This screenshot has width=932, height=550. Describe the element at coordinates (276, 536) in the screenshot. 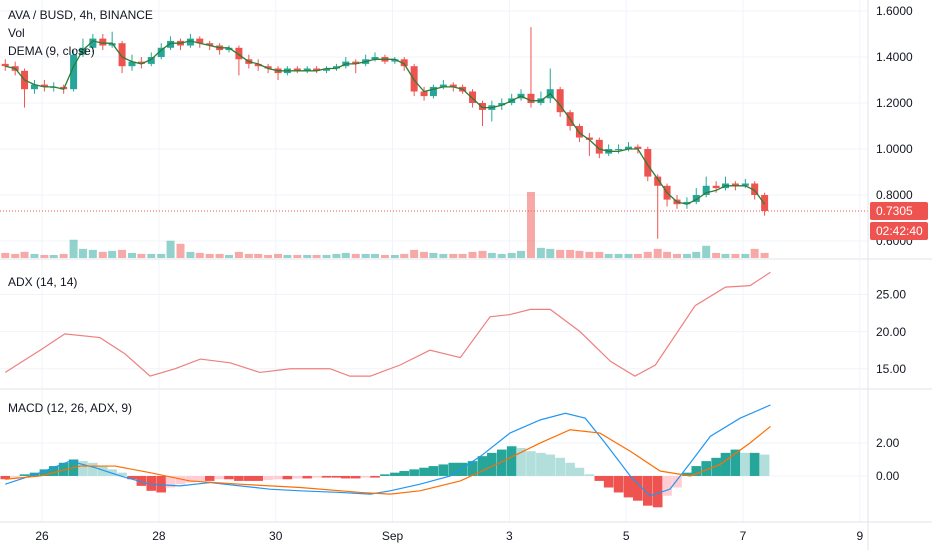

I see `x-tick-label: 30` at that location.